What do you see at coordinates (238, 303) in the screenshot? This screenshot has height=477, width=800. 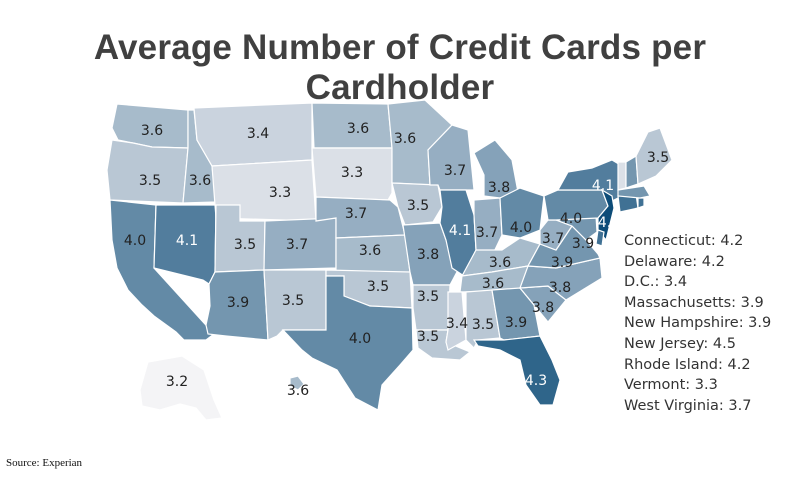 I see `state-value-label-az: 3.9` at bounding box center [238, 303].